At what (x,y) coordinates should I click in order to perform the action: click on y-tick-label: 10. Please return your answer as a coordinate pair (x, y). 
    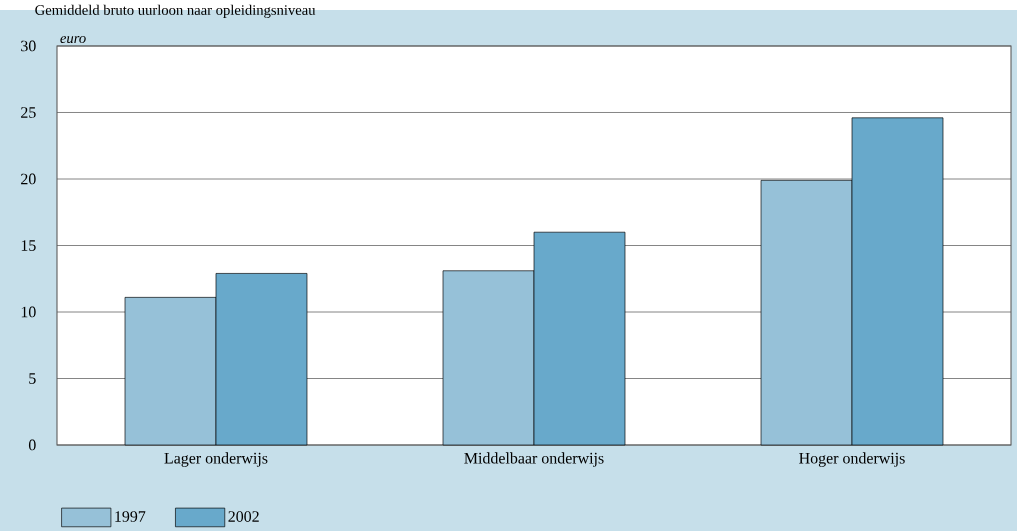
    Looking at the image, I should click on (28, 312).